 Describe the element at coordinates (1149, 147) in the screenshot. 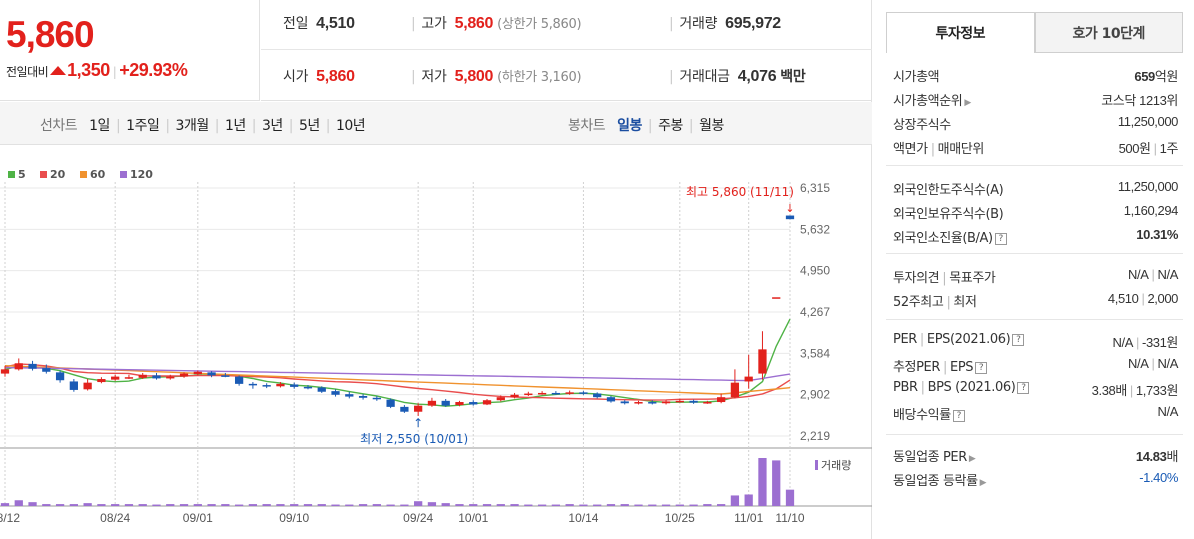

I see `par-value-value: 500원 | 1주` at that location.